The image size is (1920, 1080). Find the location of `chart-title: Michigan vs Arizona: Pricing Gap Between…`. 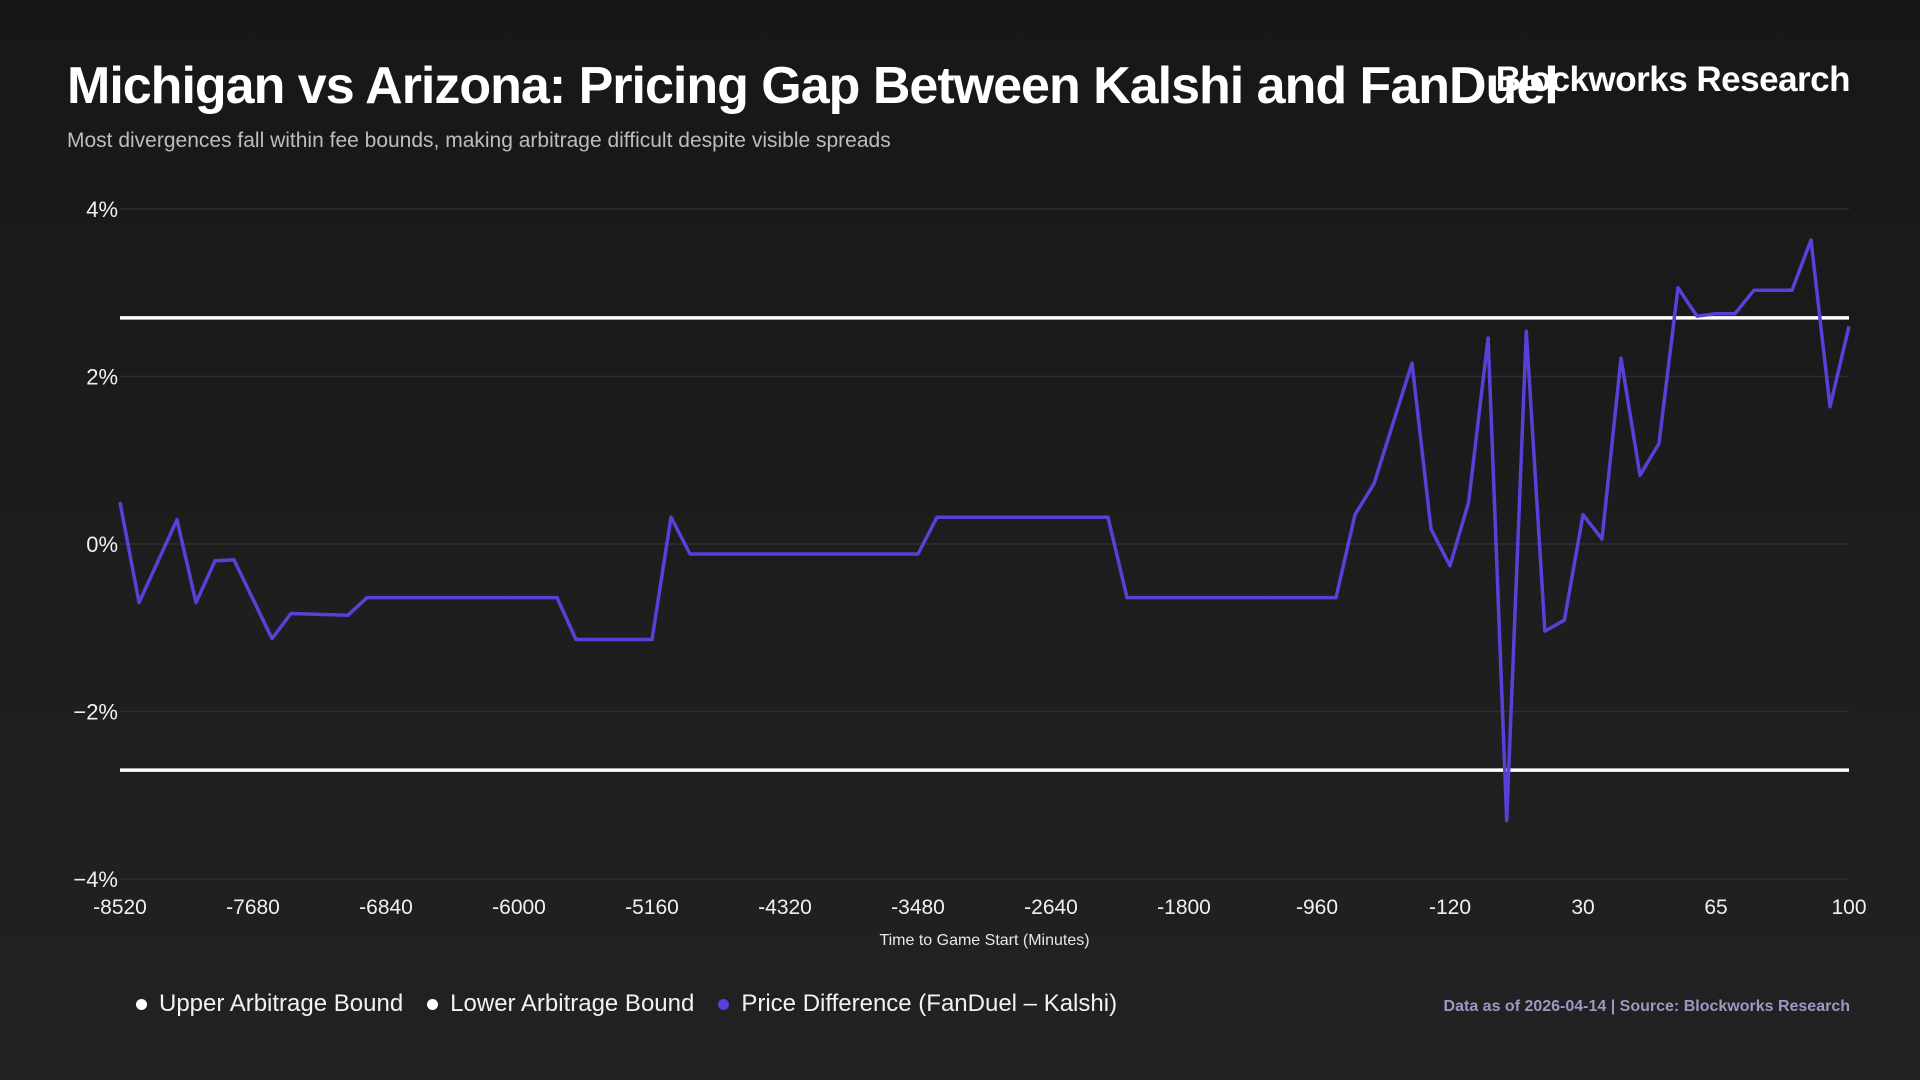

chart-title: Michigan vs Arizona: Pricing Gap Between… is located at coordinates (813, 86).